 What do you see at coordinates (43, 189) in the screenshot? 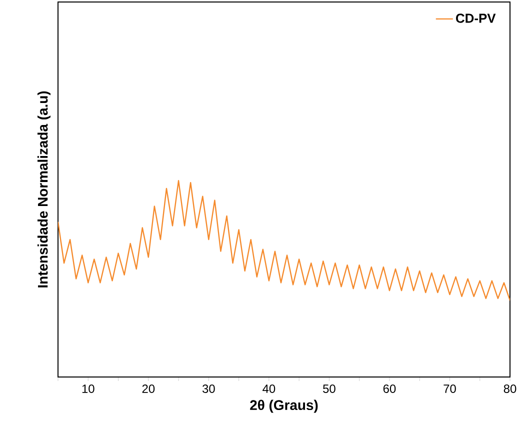
I see `y-axis-title: Intensidade Normalizada (a.u)` at bounding box center [43, 189].